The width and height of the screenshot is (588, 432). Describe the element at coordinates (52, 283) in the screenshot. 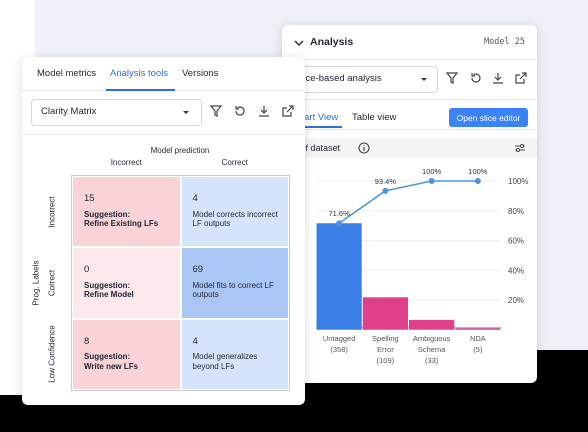

I see `row-label: Correct` at that location.